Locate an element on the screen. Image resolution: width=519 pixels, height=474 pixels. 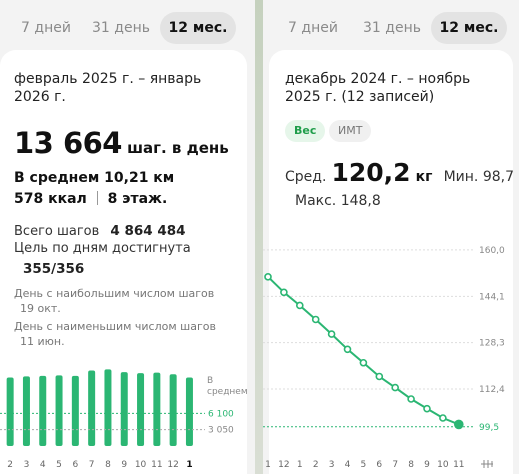
period-tabs-weight: 7 дней 31 день 12 мес. is located at coordinates (391, 28).